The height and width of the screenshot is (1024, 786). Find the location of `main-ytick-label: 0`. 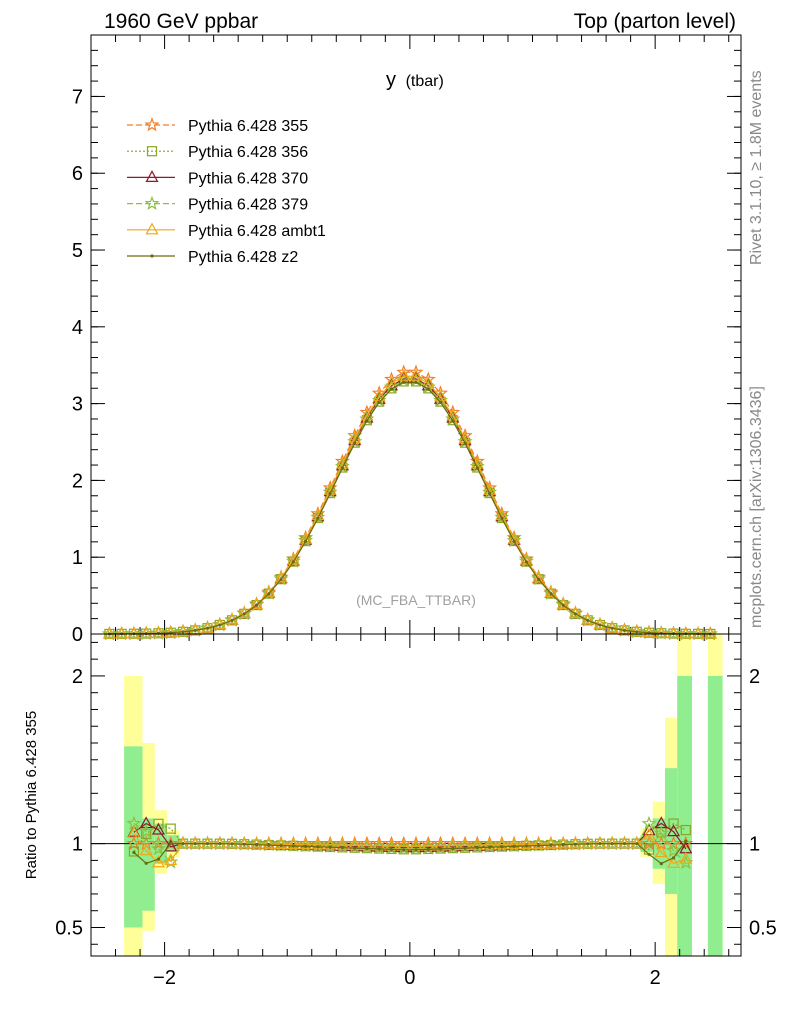

main-ytick-label: 0 is located at coordinates (77, 635).